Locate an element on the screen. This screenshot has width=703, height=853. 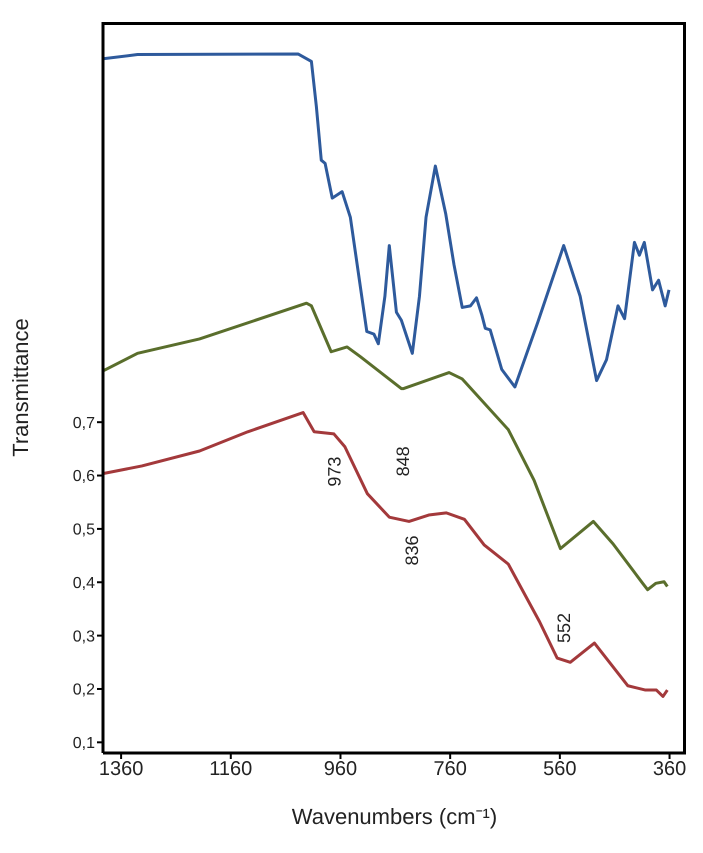
x-axis-title: Wavenumbers (cm⁻¹) is located at coordinates (395, 816).